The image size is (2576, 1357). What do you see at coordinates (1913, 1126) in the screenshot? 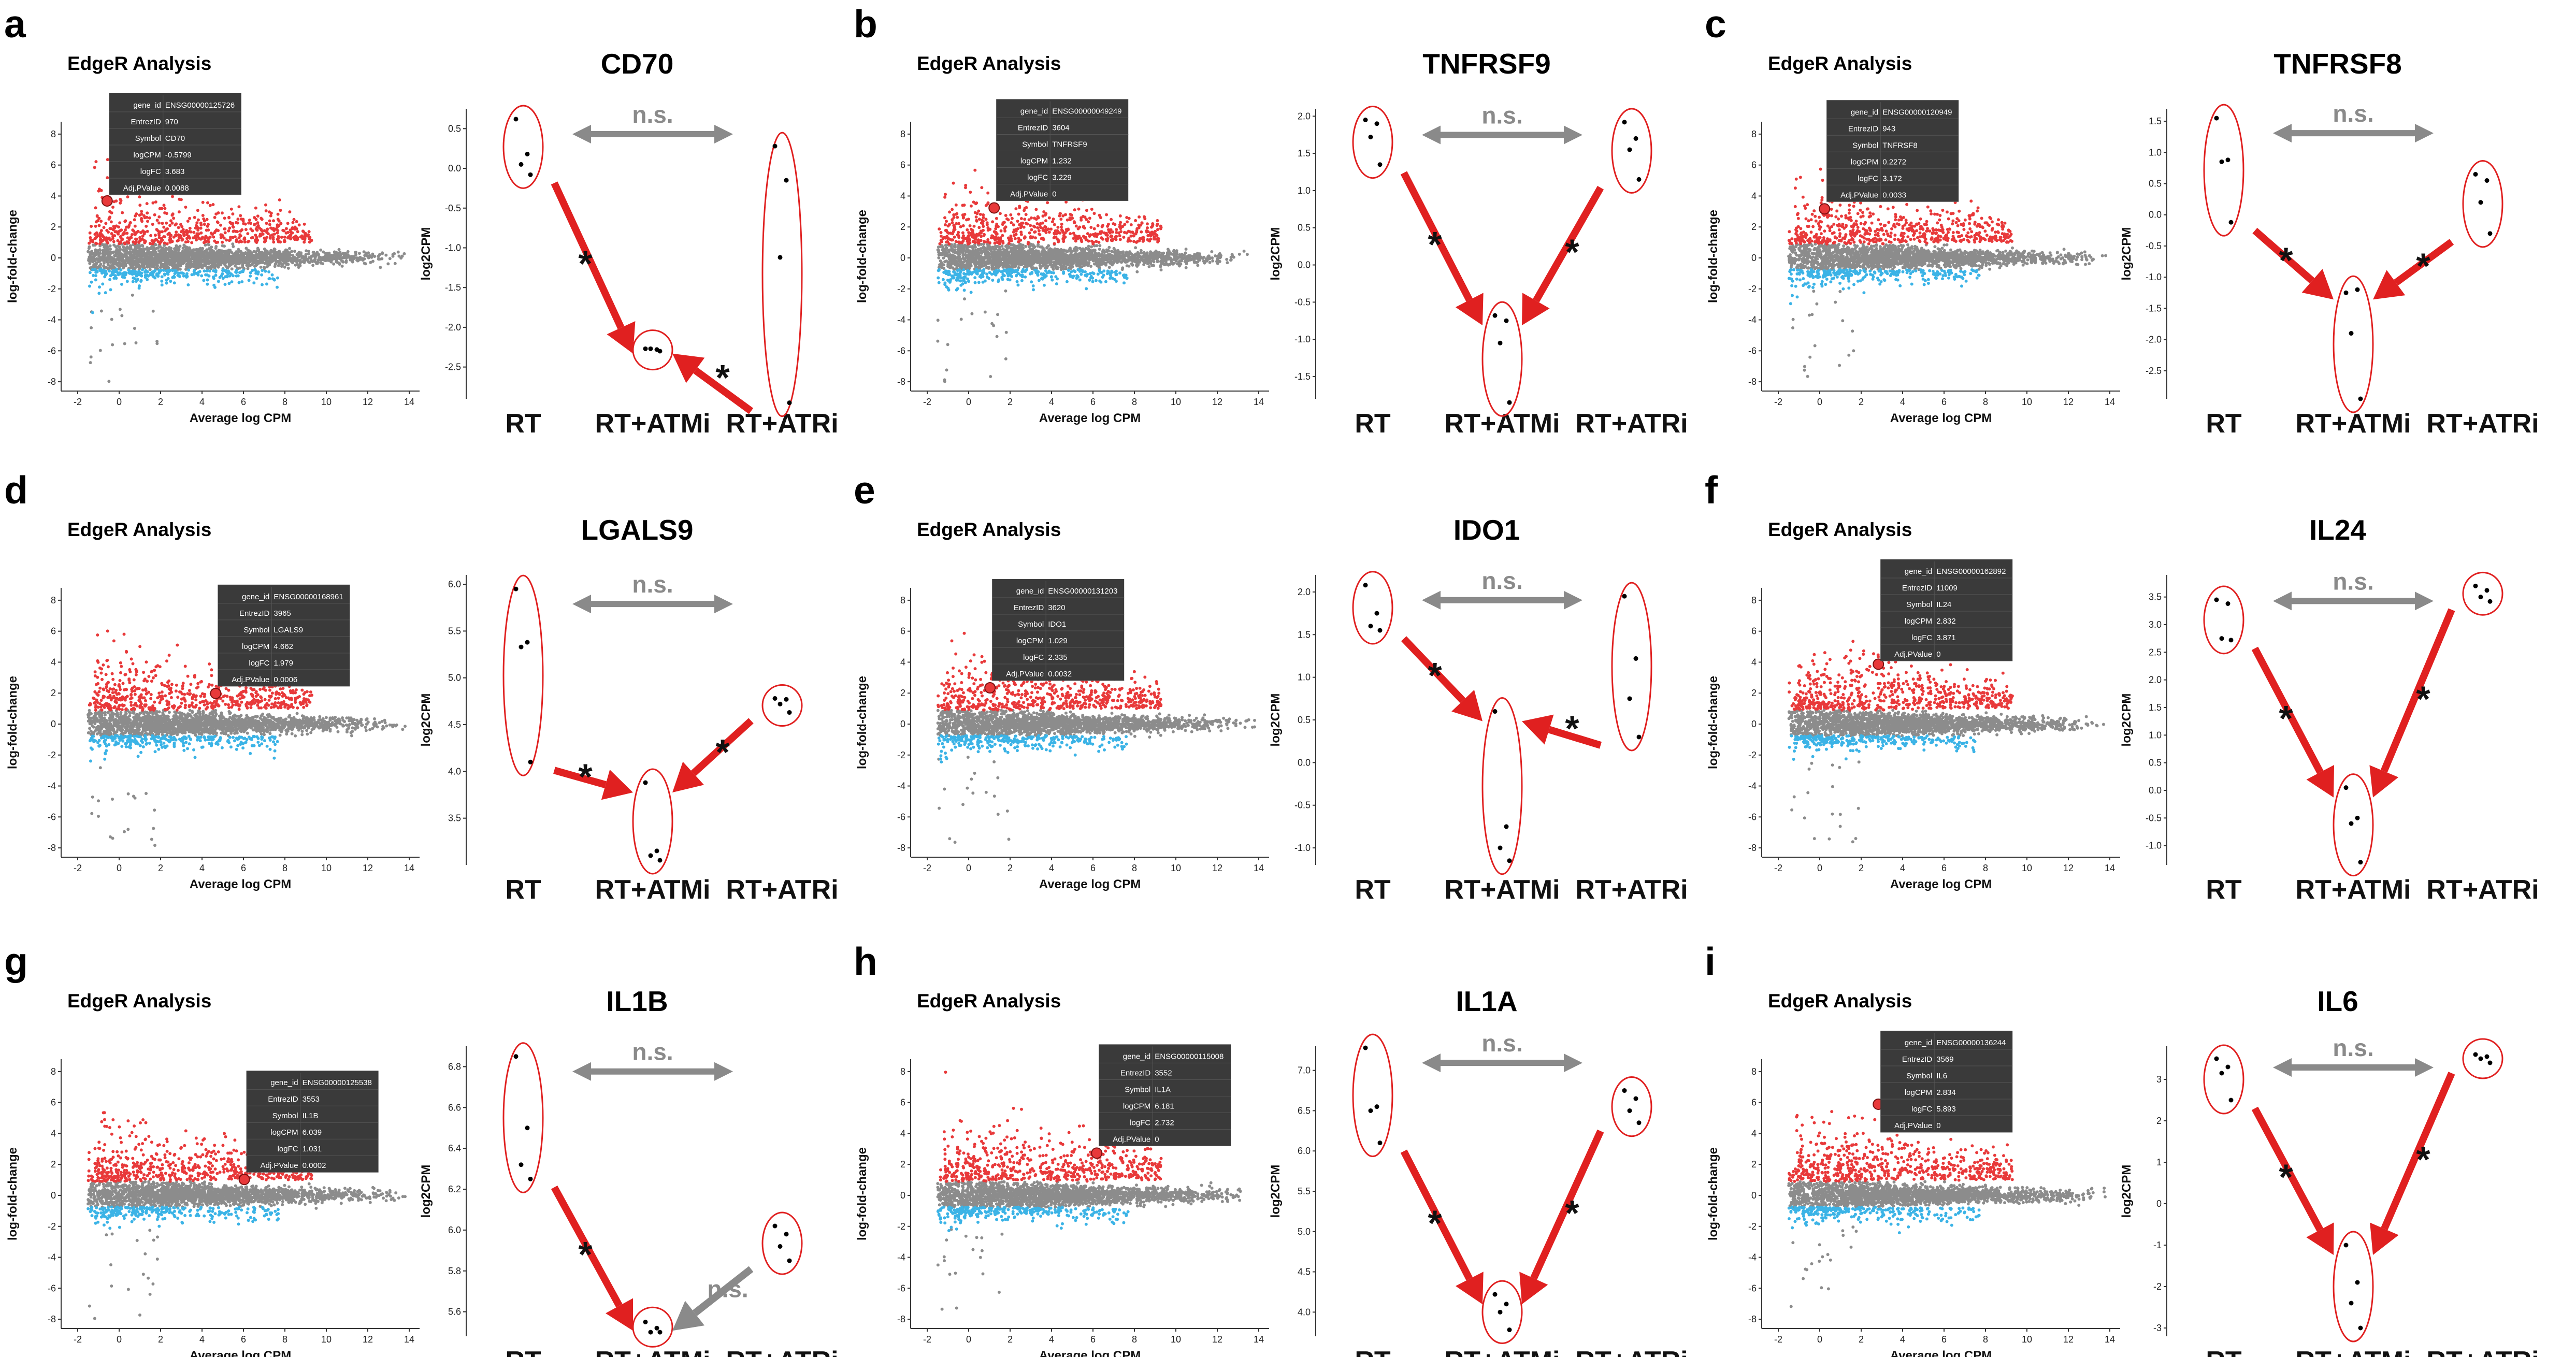
I see `tooltip-key: Adj.PValue` at bounding box center [1913, 1126].